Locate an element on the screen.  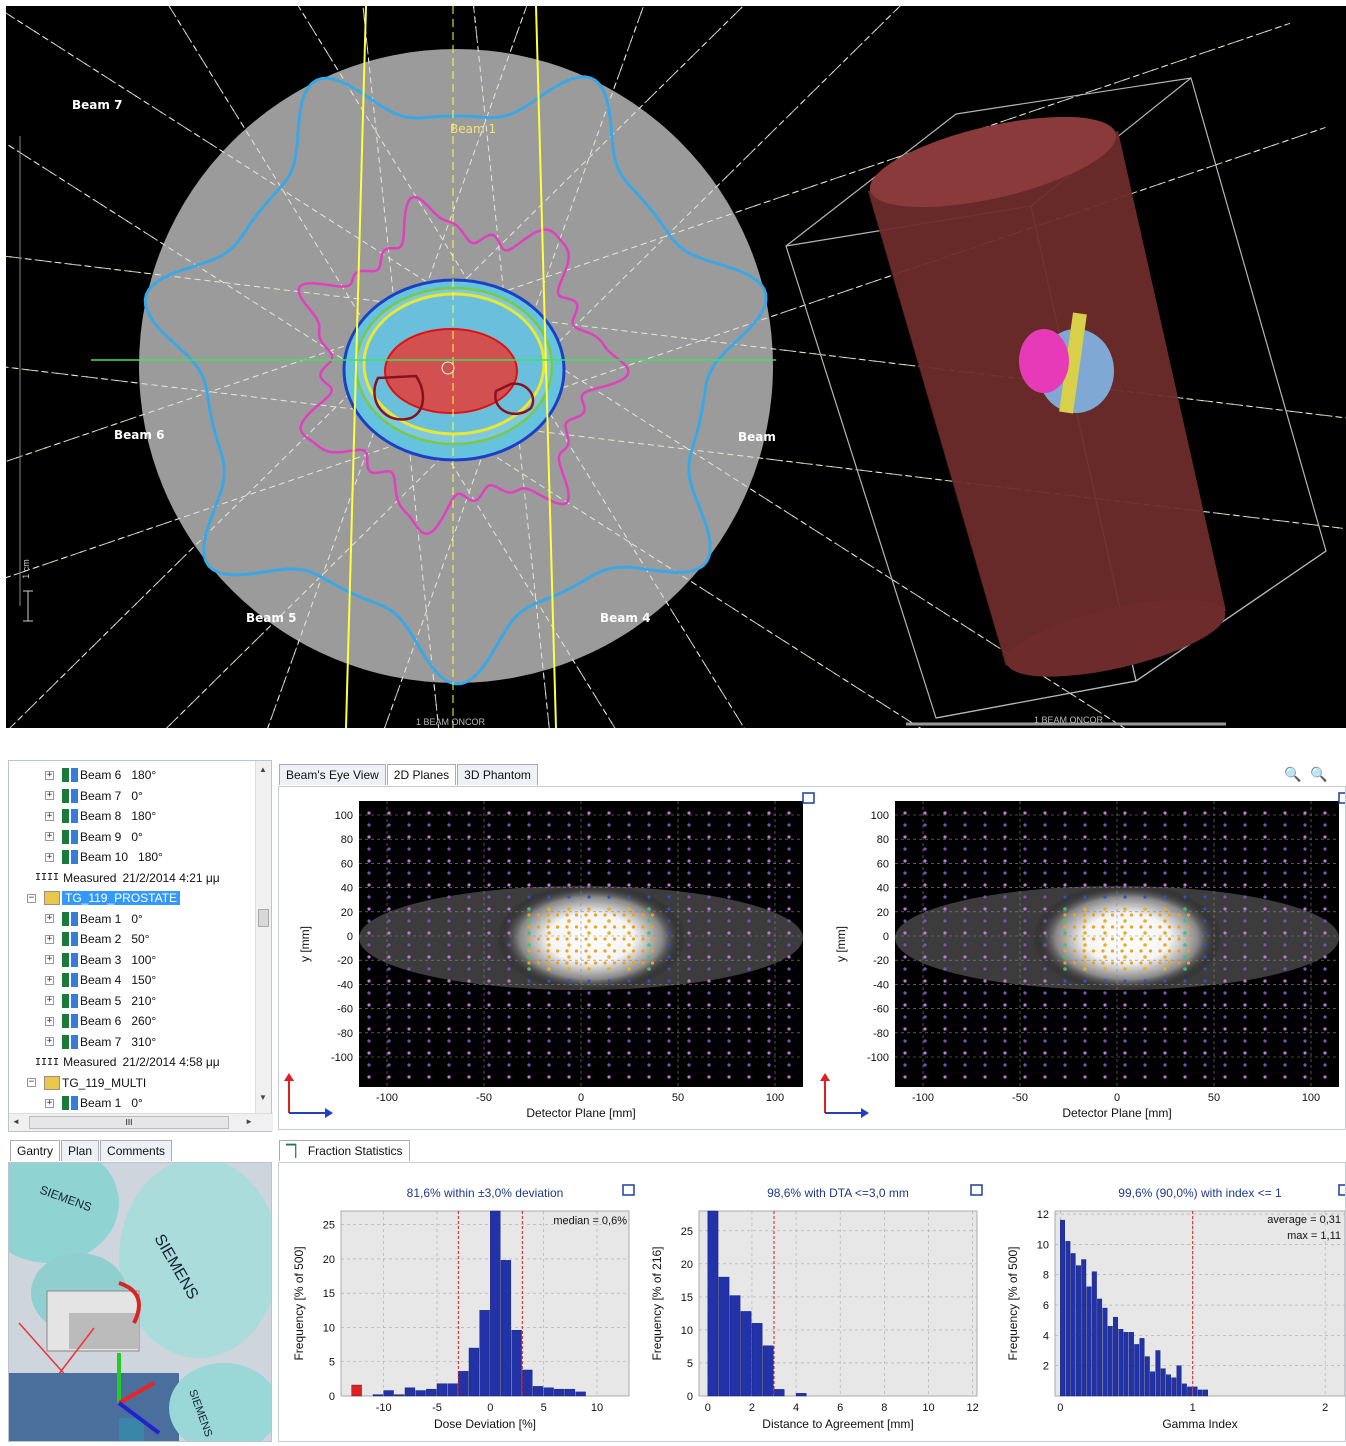
stat-annotation: average = 0,31 is located at coordinates (1304, 1220).